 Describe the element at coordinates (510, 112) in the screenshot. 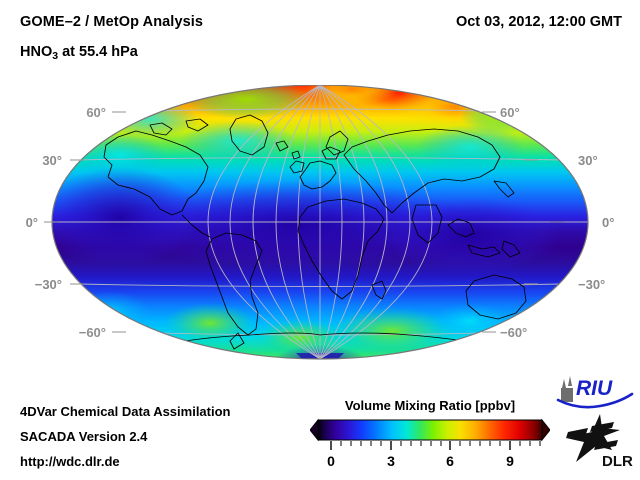

I see `lat-label-60-right: 60°` at that location.